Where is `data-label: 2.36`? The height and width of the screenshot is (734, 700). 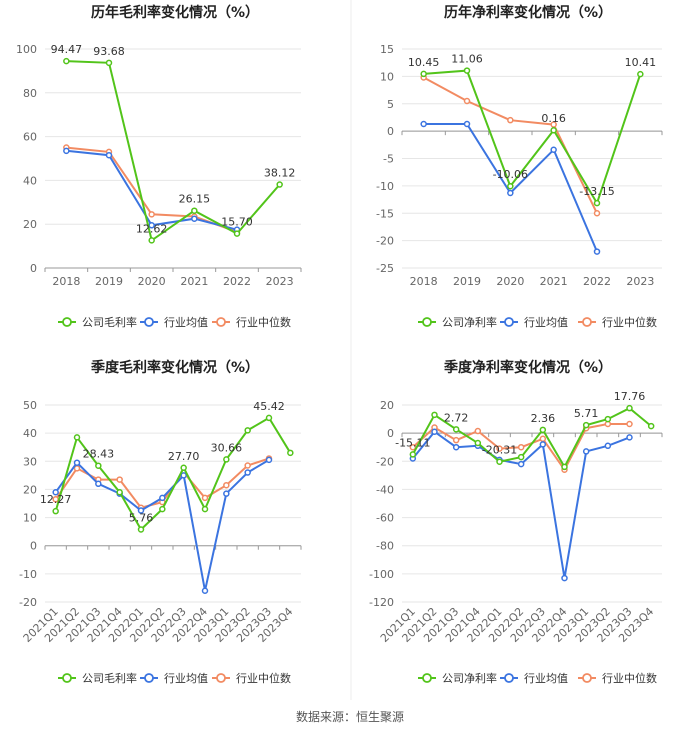 data-label: 2.36 is located at coordinates (543, 418).